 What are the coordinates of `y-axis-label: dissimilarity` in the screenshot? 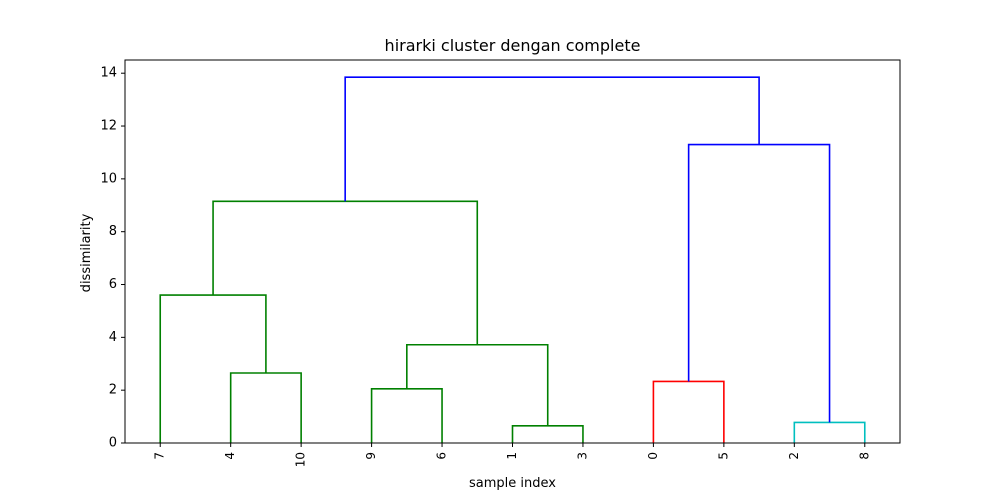 It's located at (86, 252).